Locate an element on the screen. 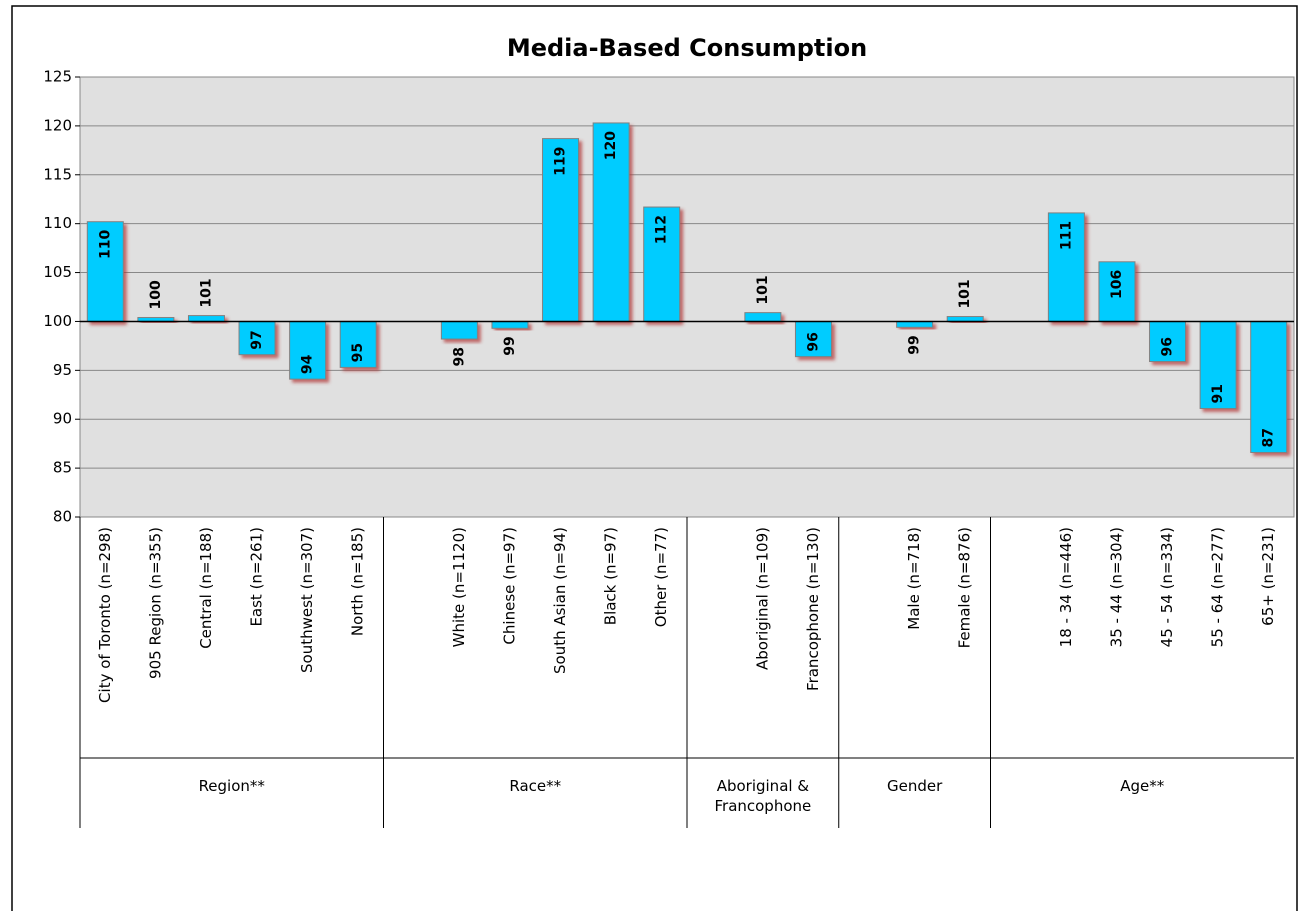 This screenshot has width=1299, height=911. group-label: Gender is located at coordinates (914, 786).